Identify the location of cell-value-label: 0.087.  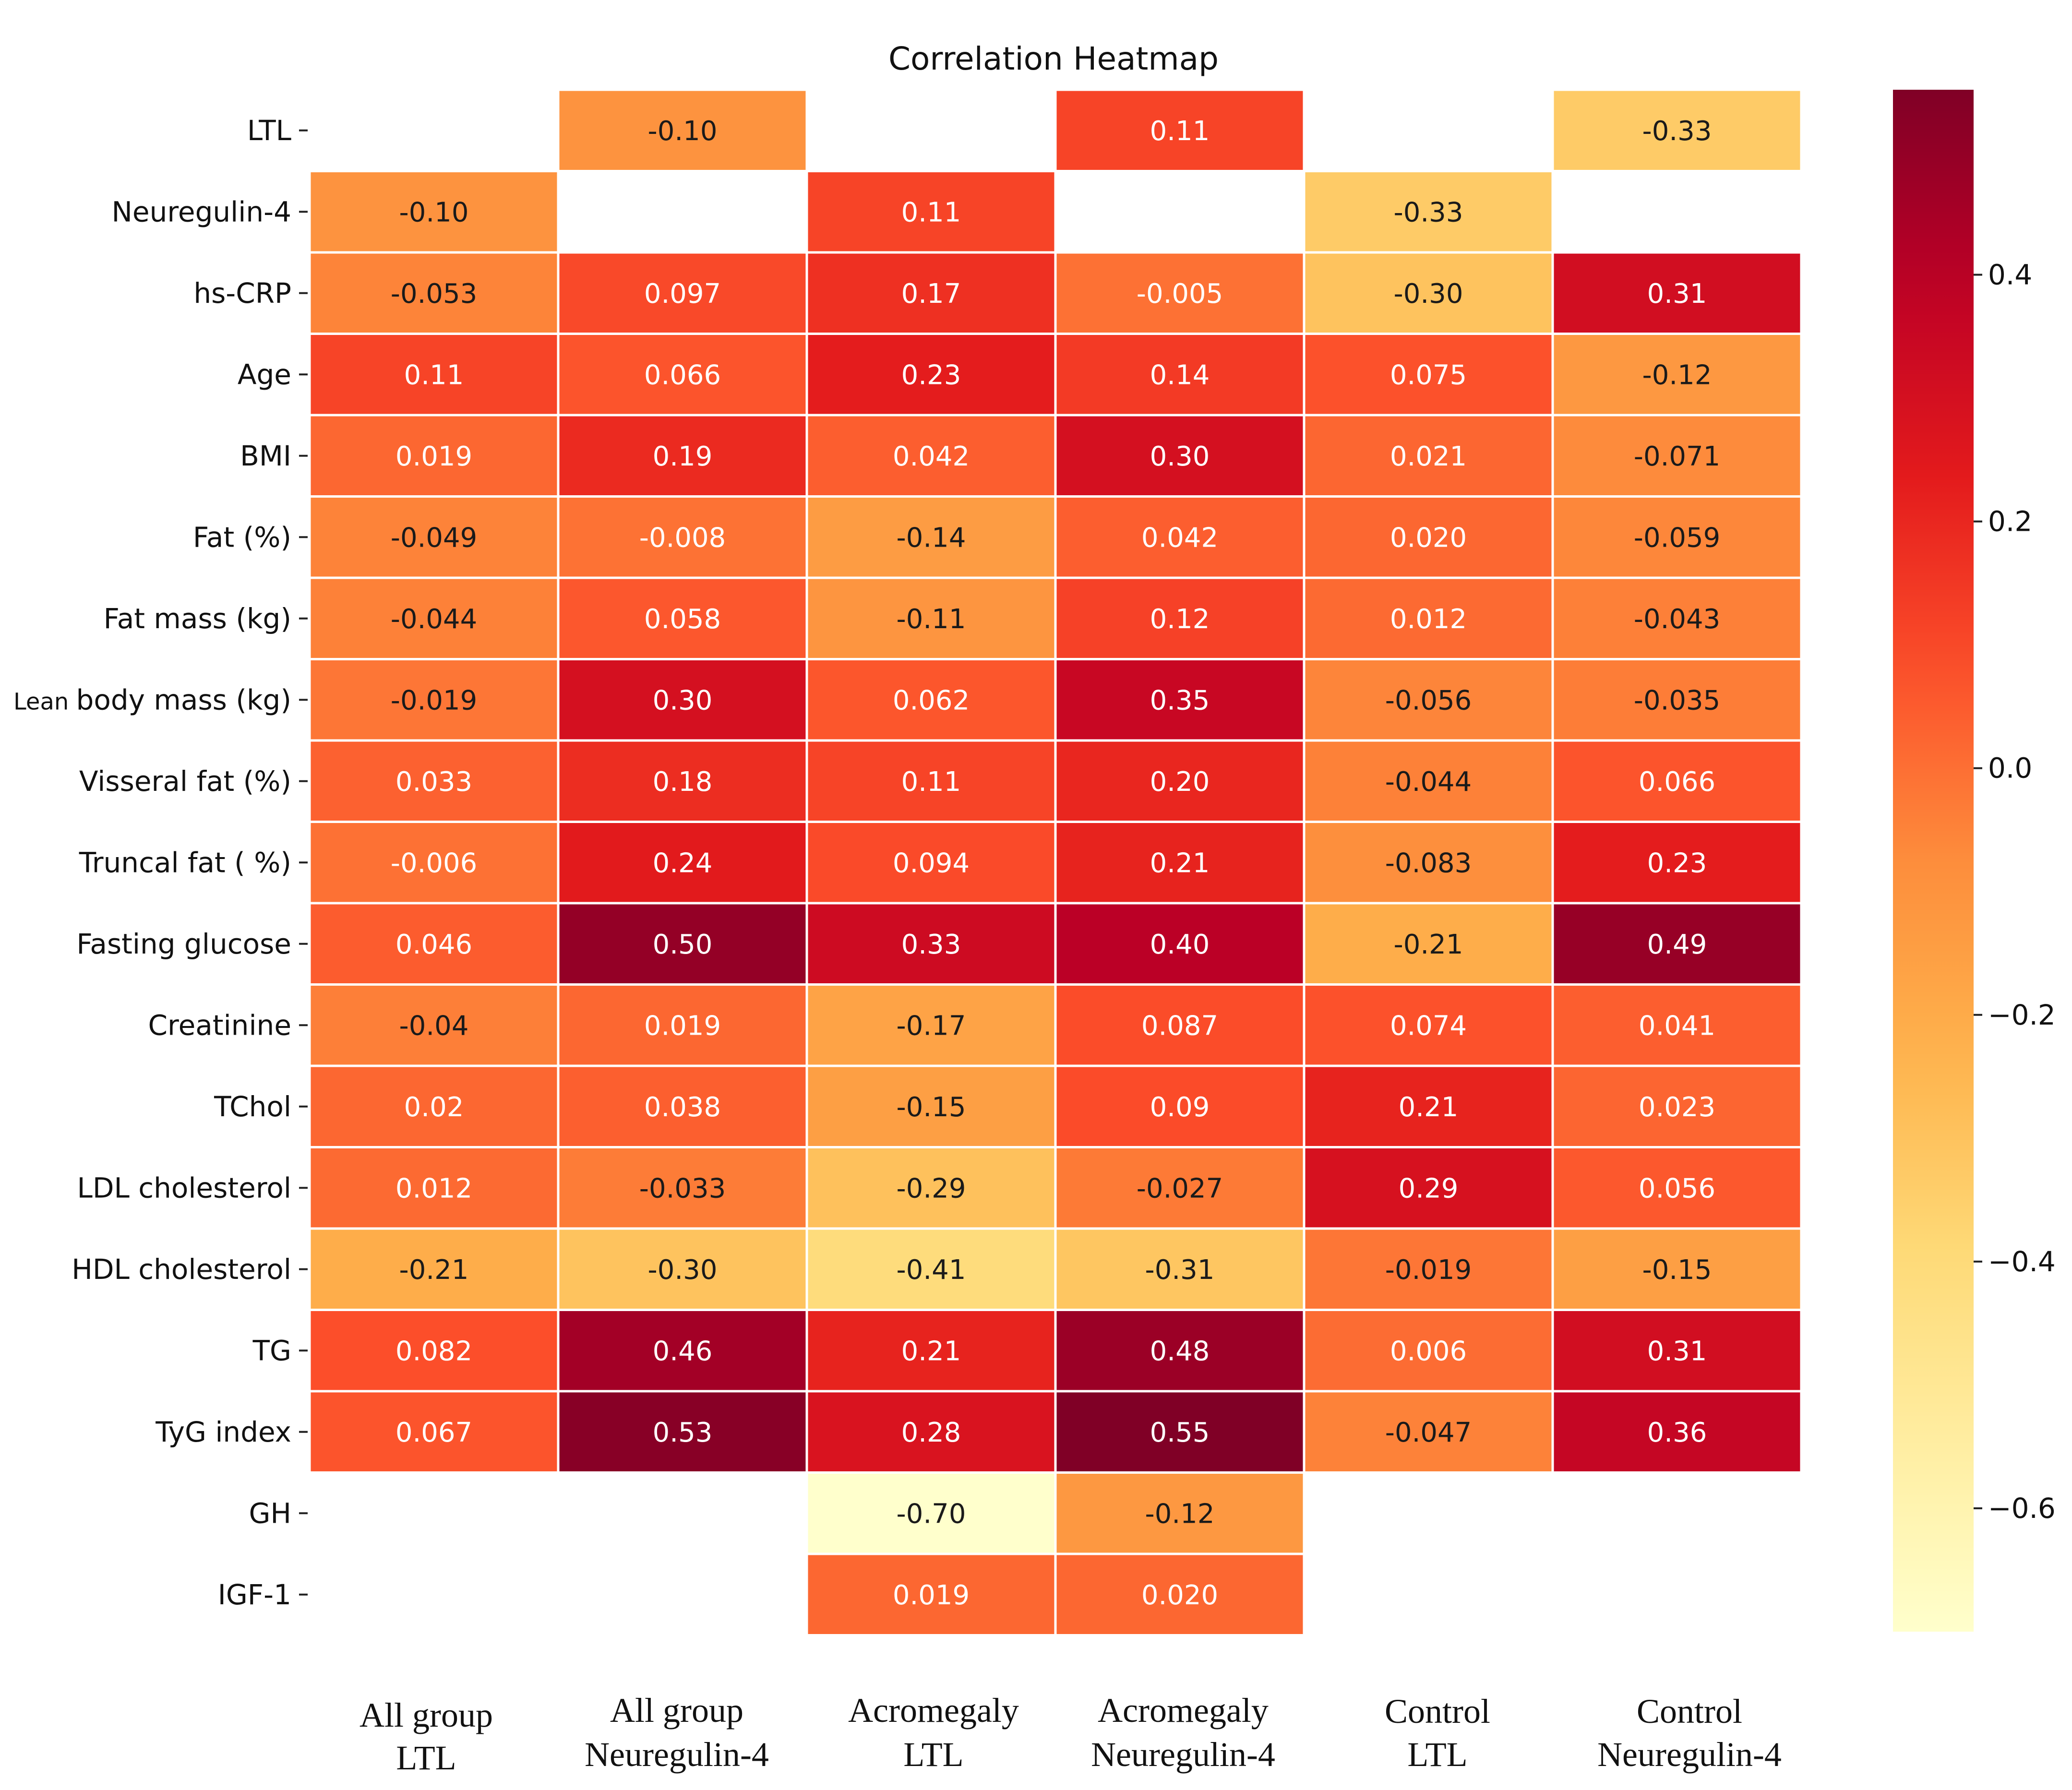
(1179, 1025).